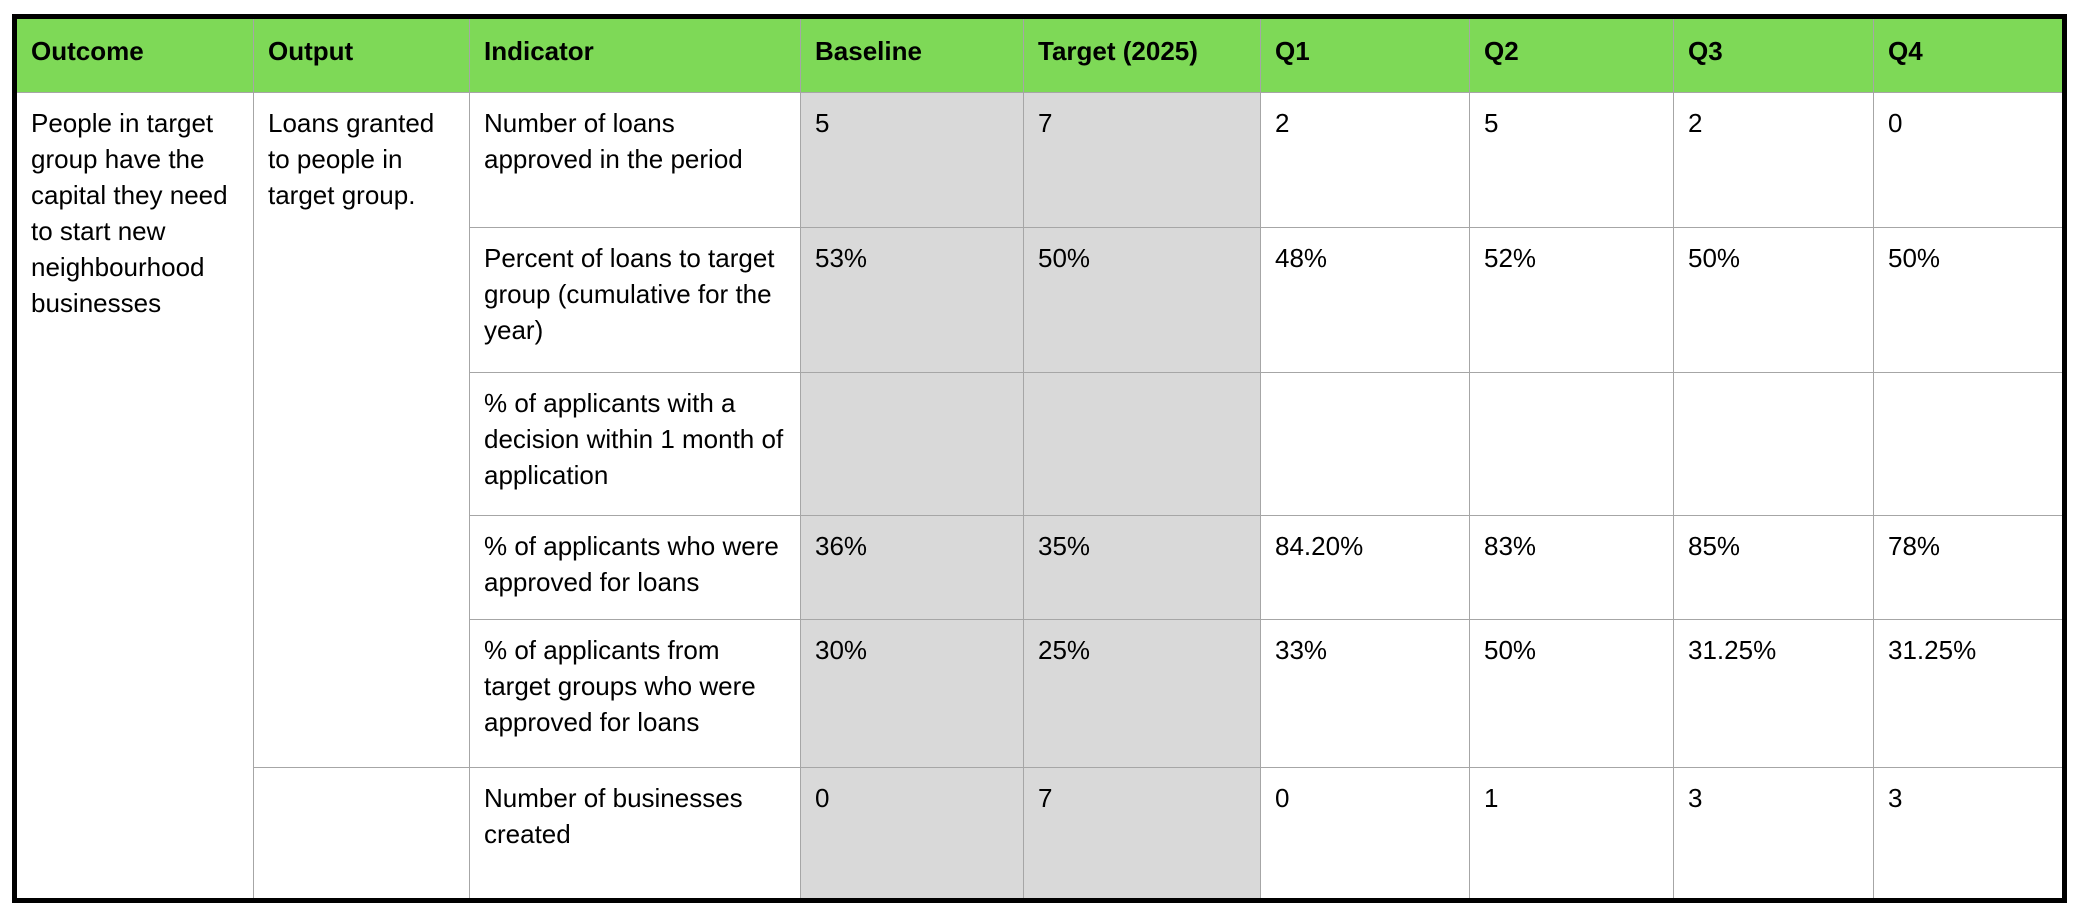  I want to click on header-cell-q2: Q2, so click(1571, 54).